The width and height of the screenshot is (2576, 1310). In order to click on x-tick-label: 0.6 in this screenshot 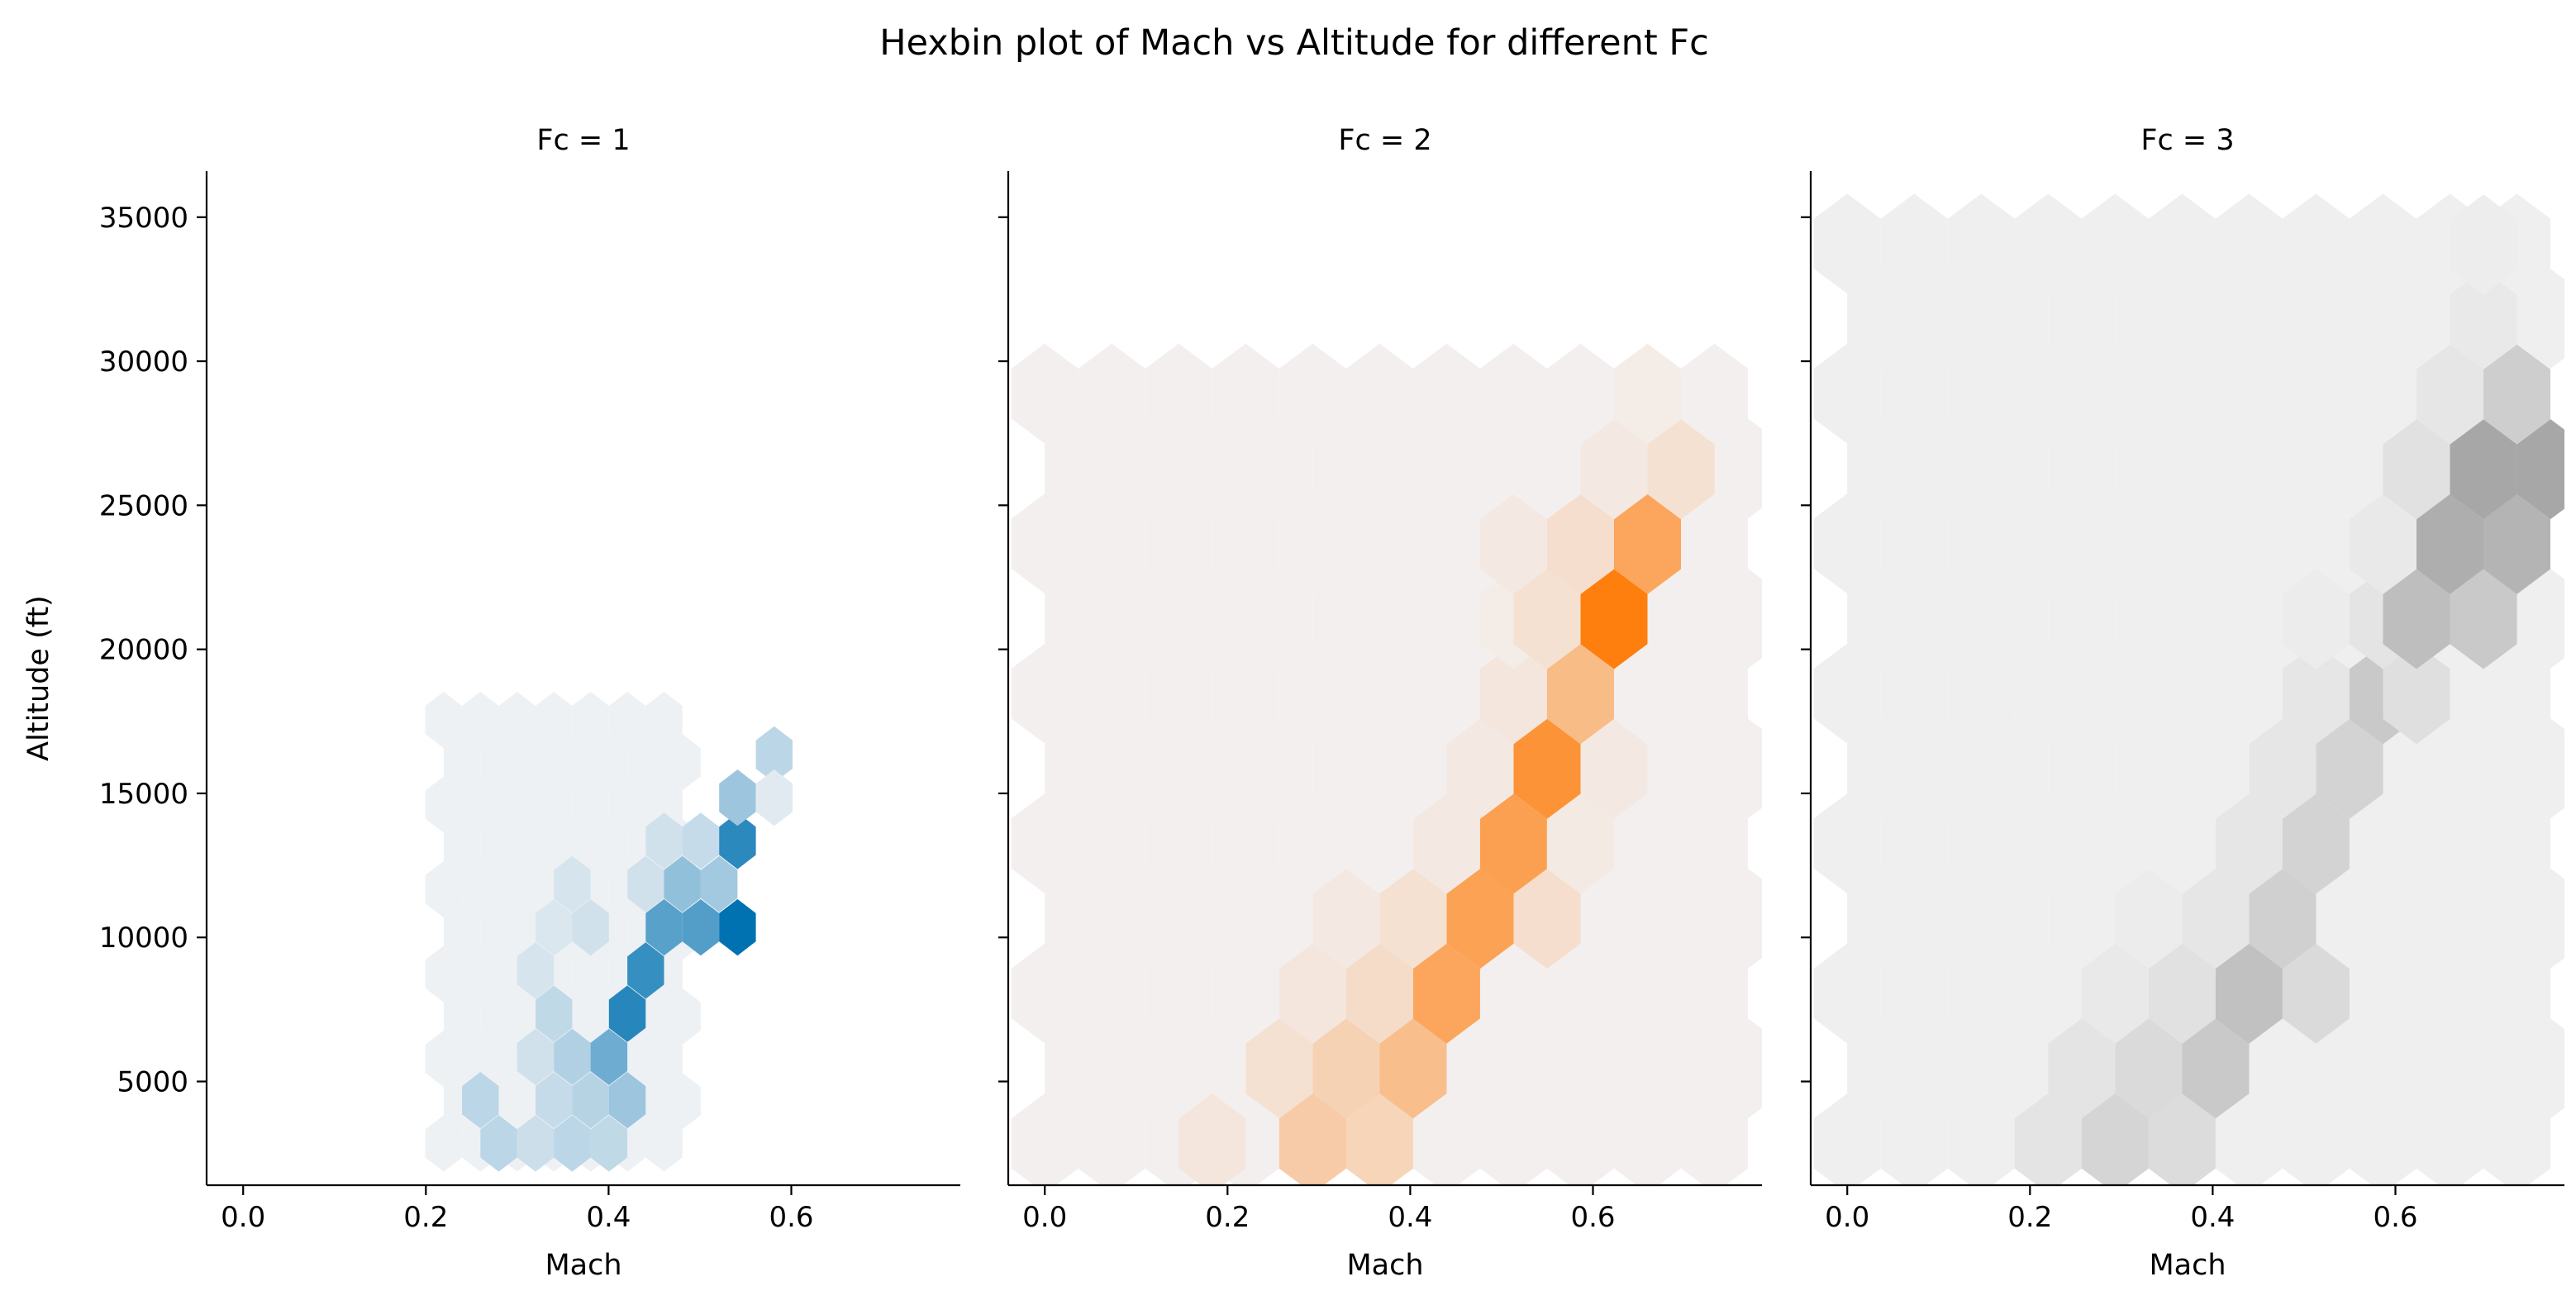, I will do `click(791, 1217)`.